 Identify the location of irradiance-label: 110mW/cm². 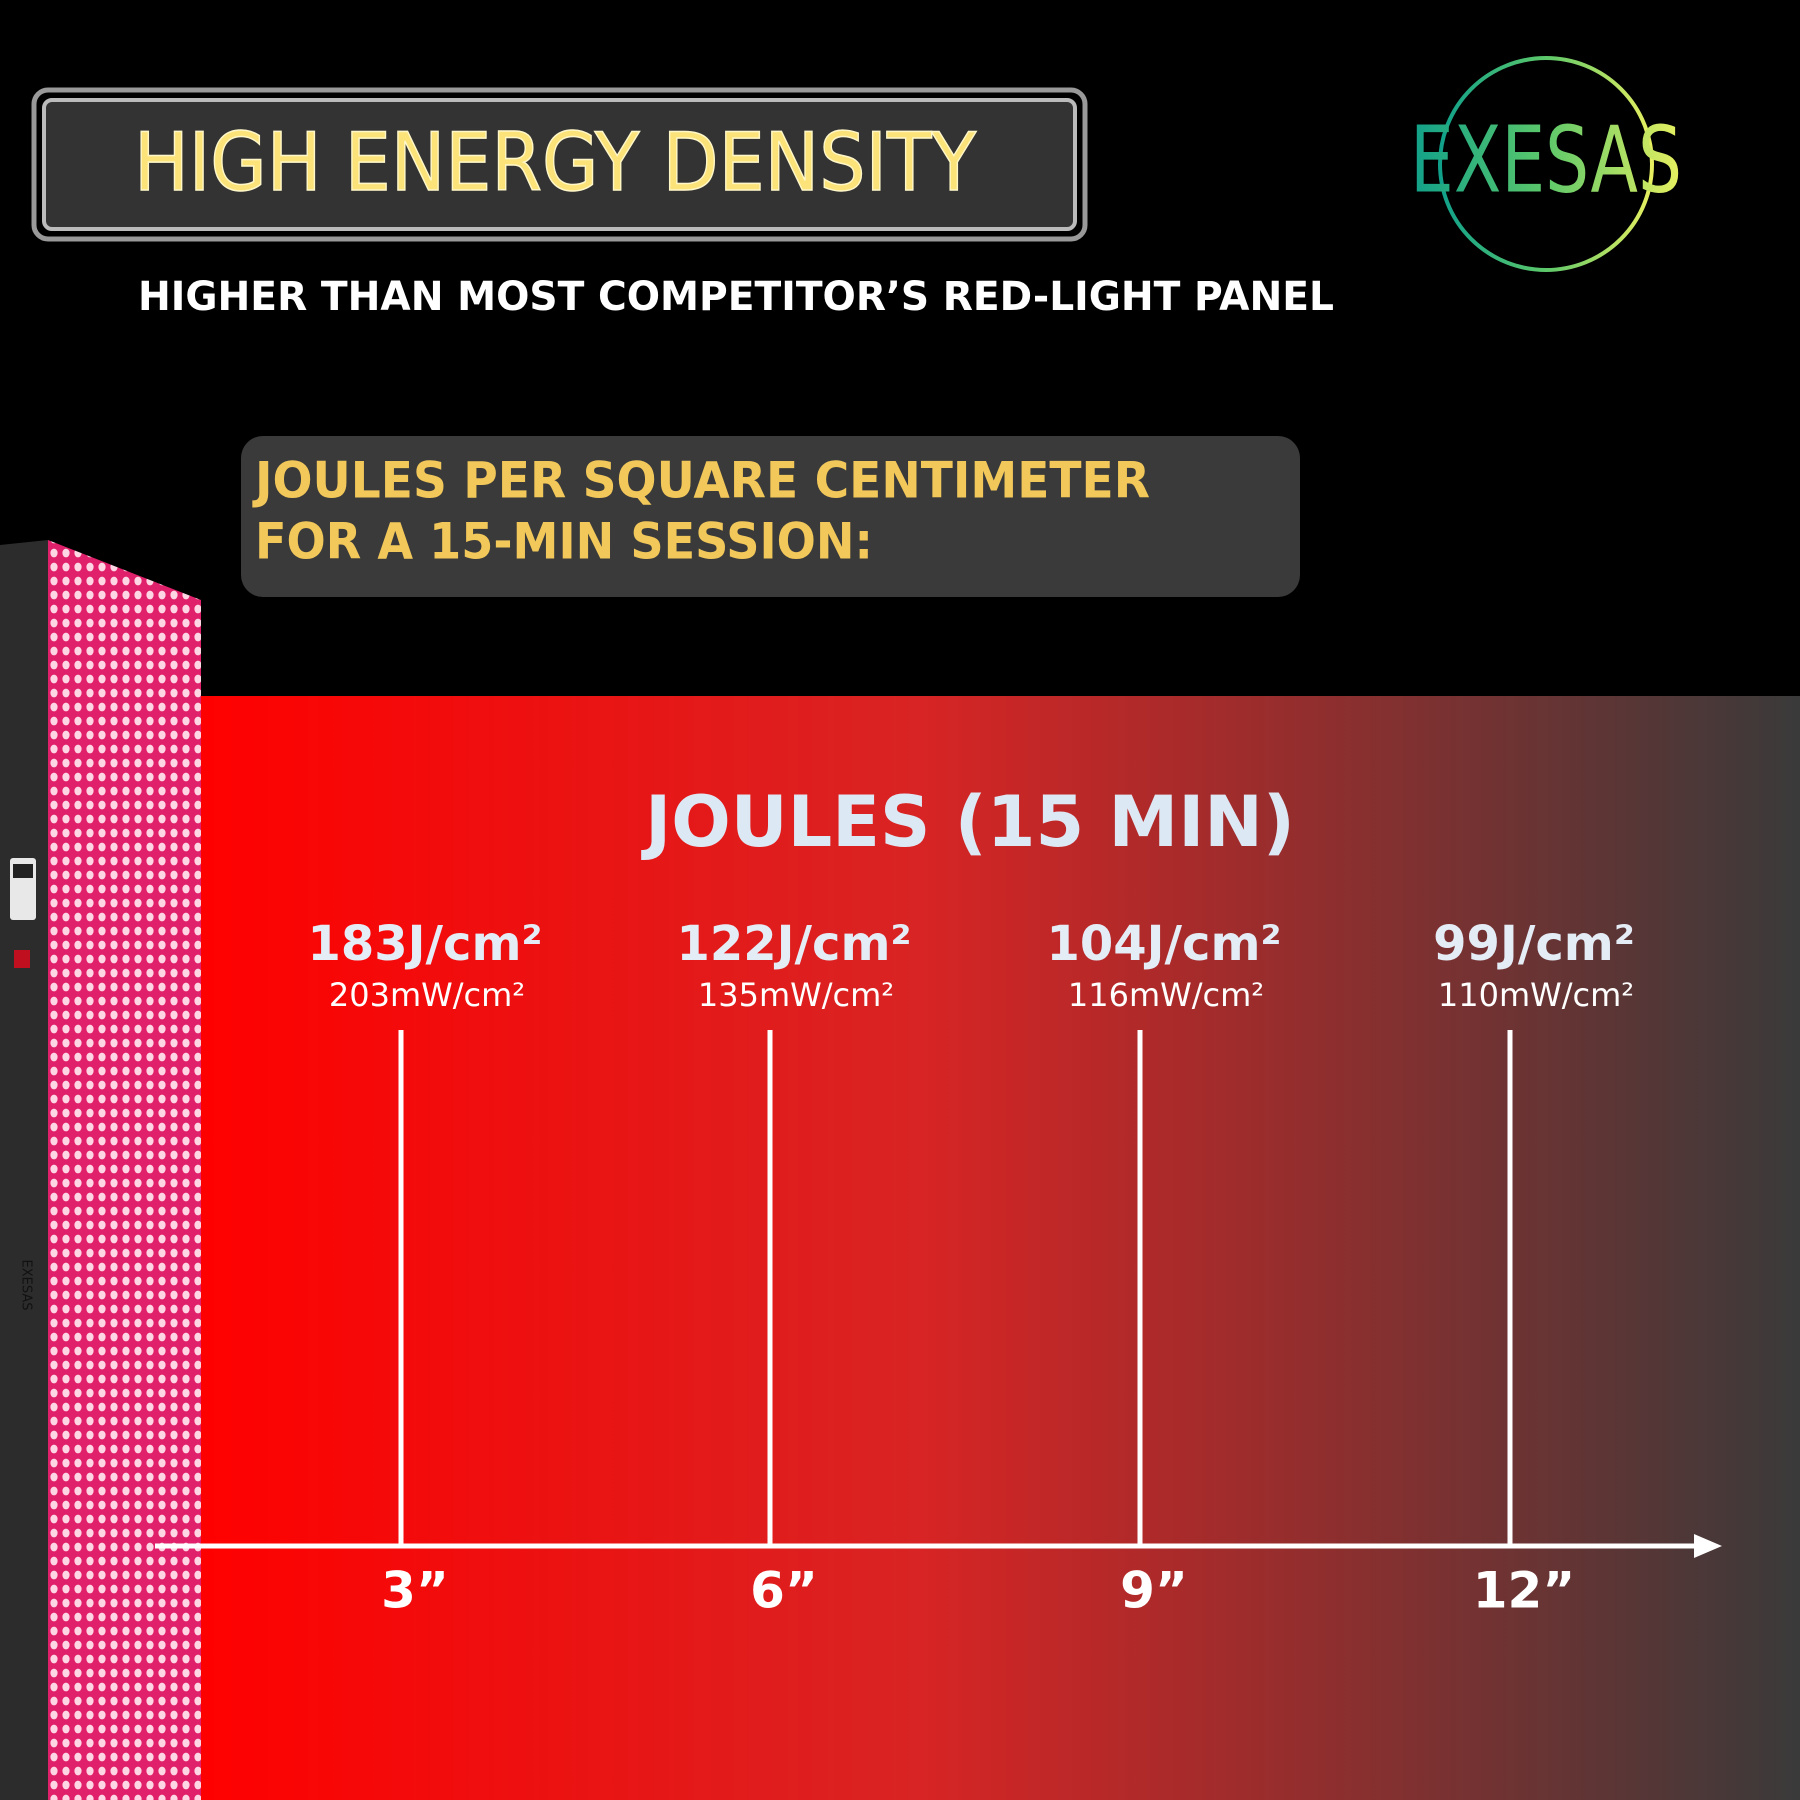
(1536, 995).